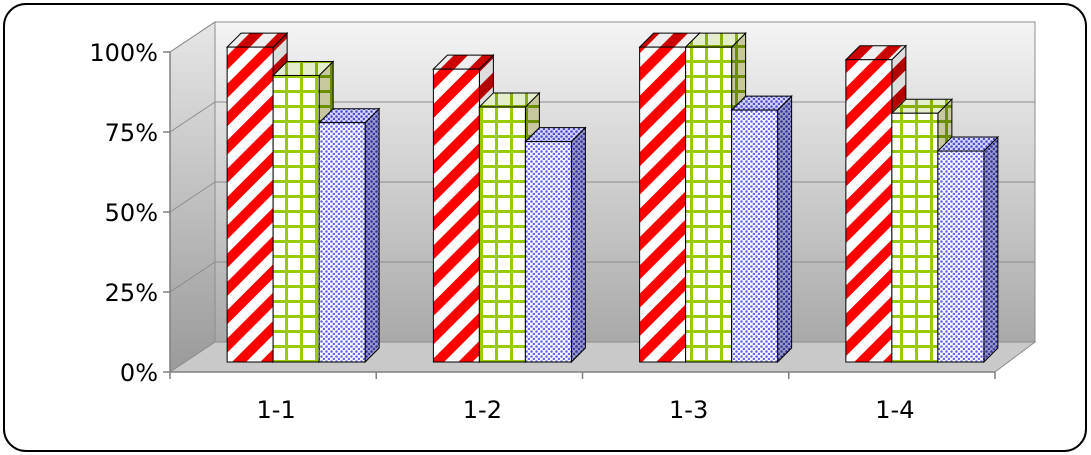 The height and width of the screenshot is (455, 1091). What do you see at coordinates (276, 410) in the screenshot?
I see `x-category-label: 1-1` at bounding box center [276, 410].